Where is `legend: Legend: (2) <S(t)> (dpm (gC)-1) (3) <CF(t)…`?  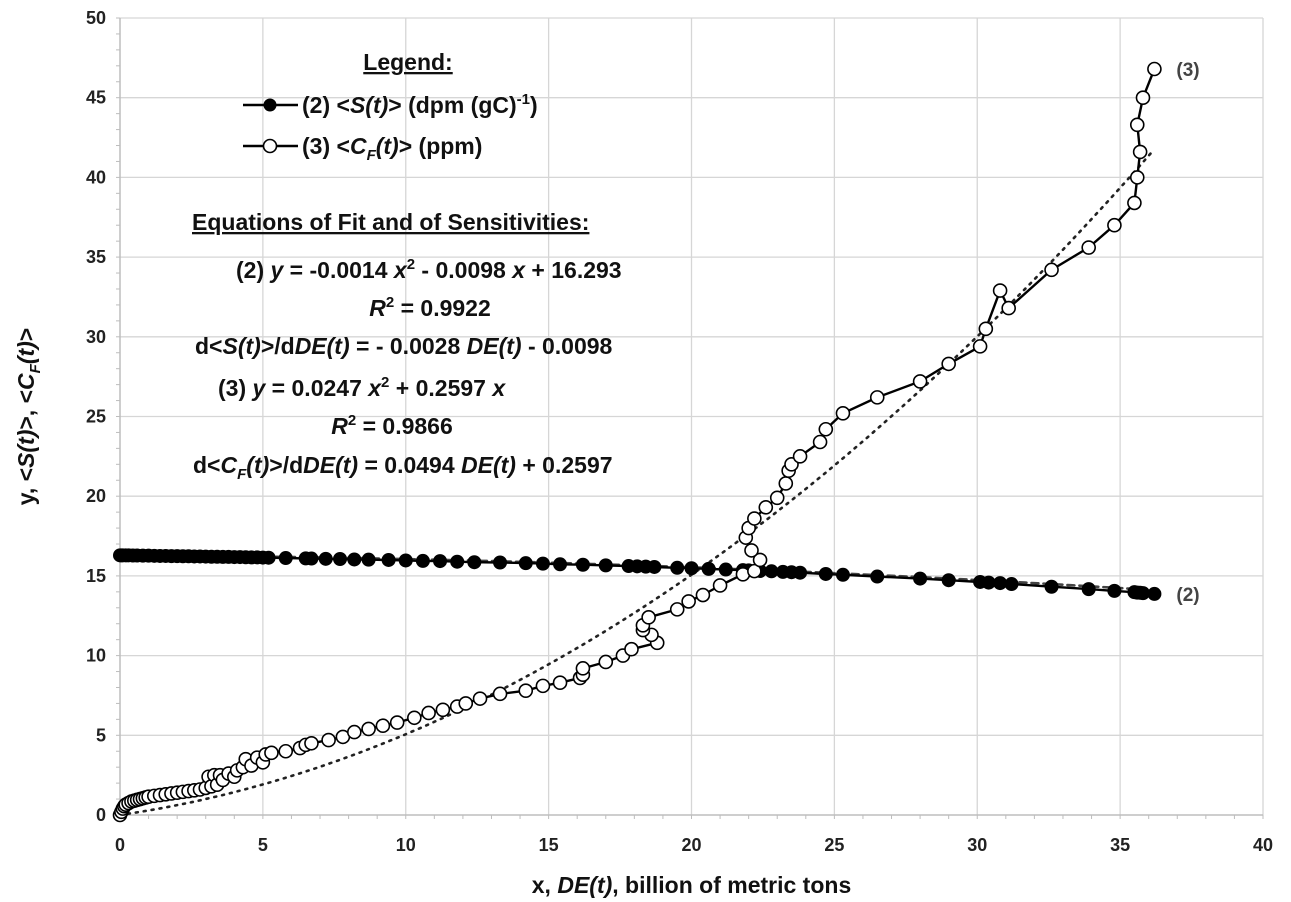
legend: Legend: (2) <S(t)> (dpm (gC)-1) (3) <CF(t)… is located at coordinates (390, 106).